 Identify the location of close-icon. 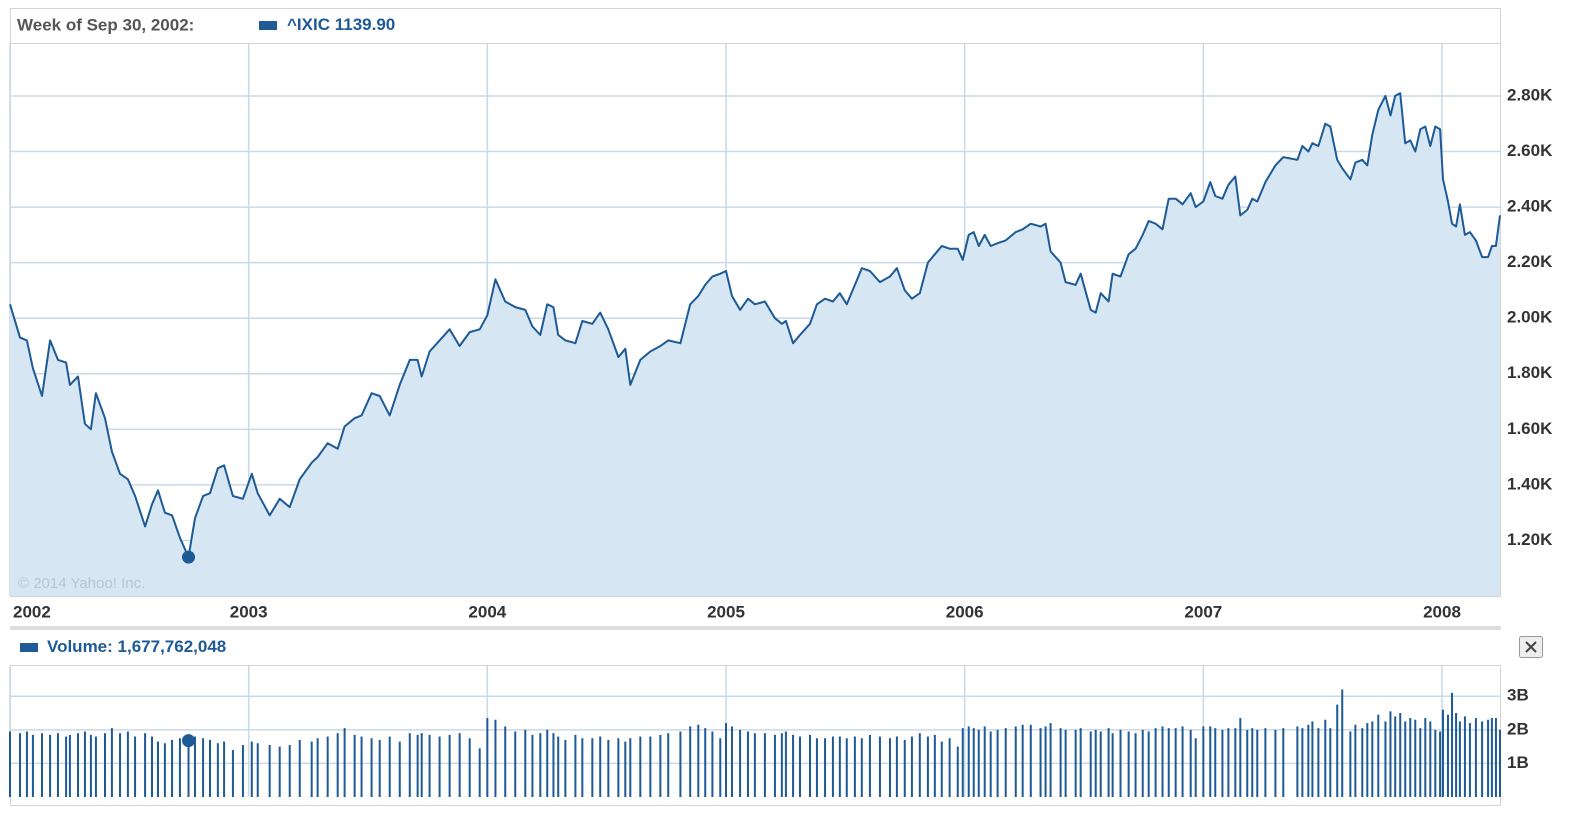
(1531, 647).